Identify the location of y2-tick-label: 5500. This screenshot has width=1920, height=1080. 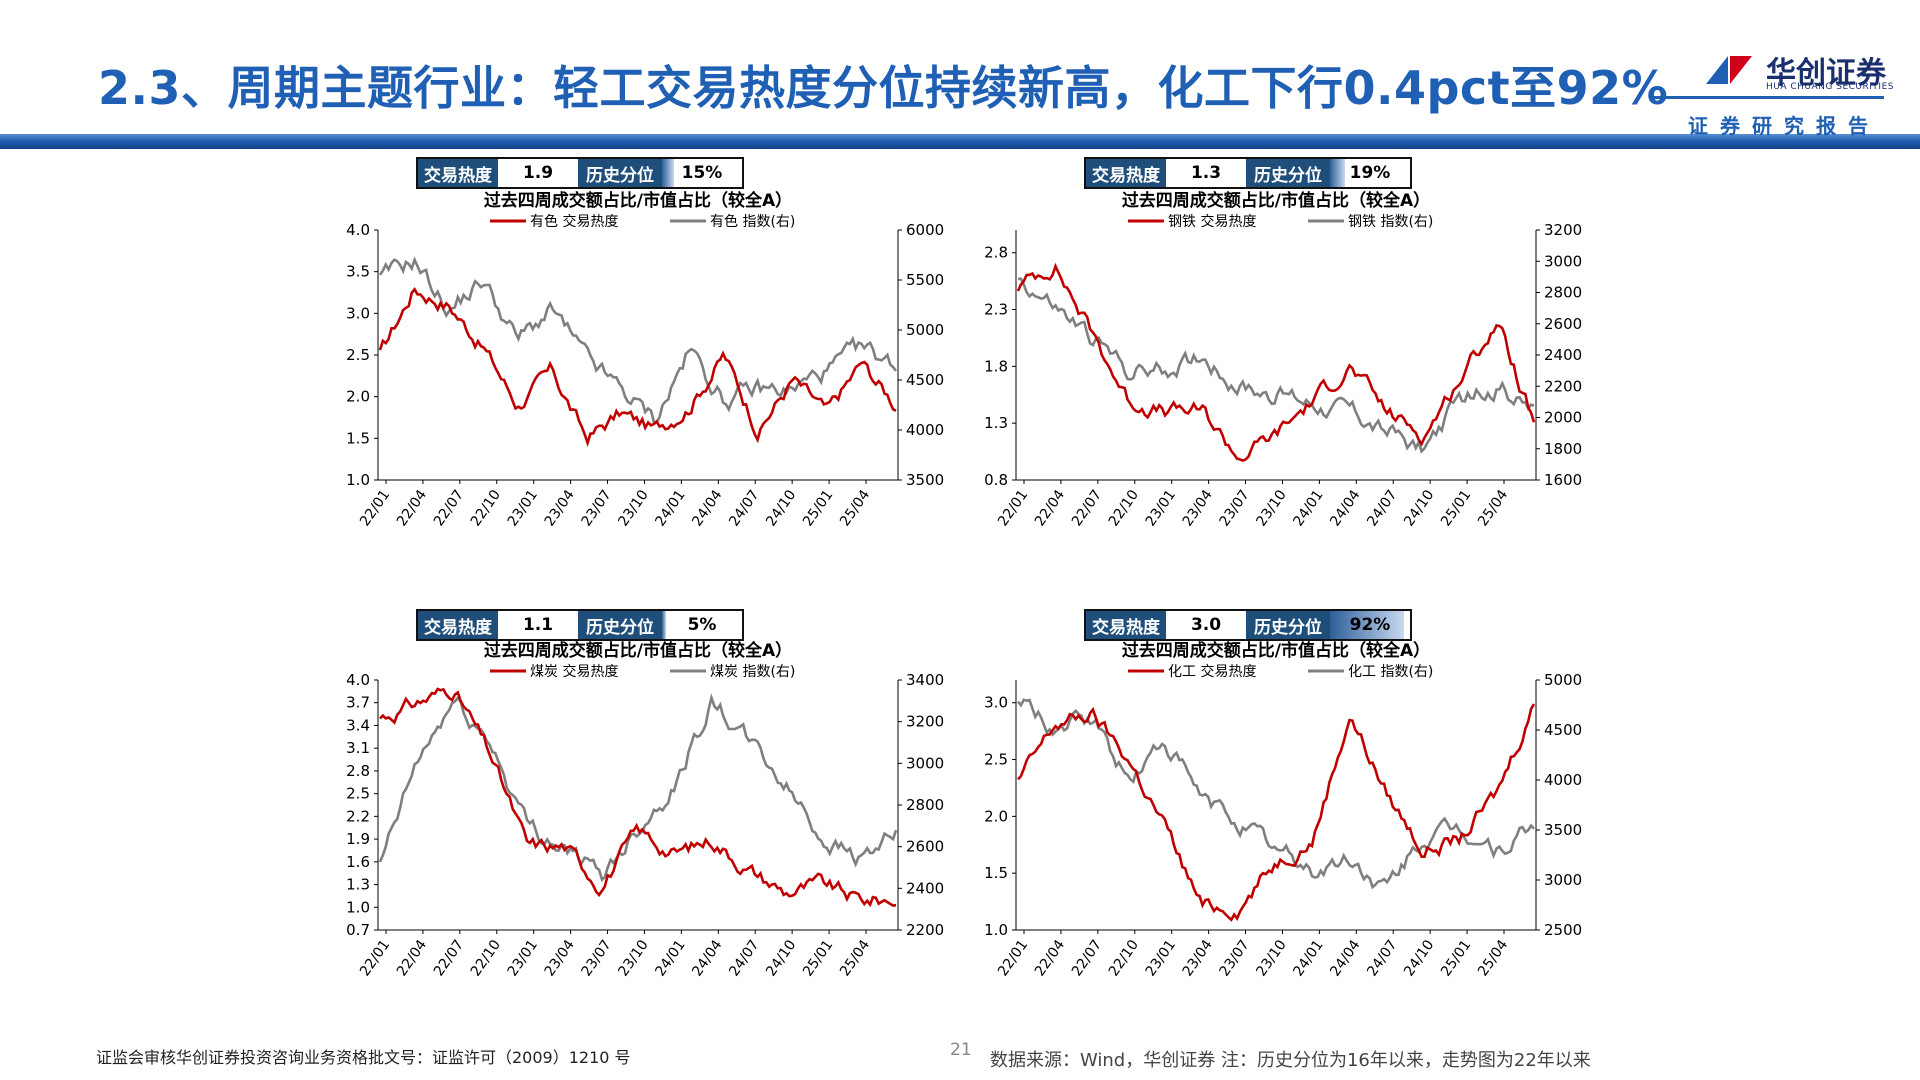
(925, 280).